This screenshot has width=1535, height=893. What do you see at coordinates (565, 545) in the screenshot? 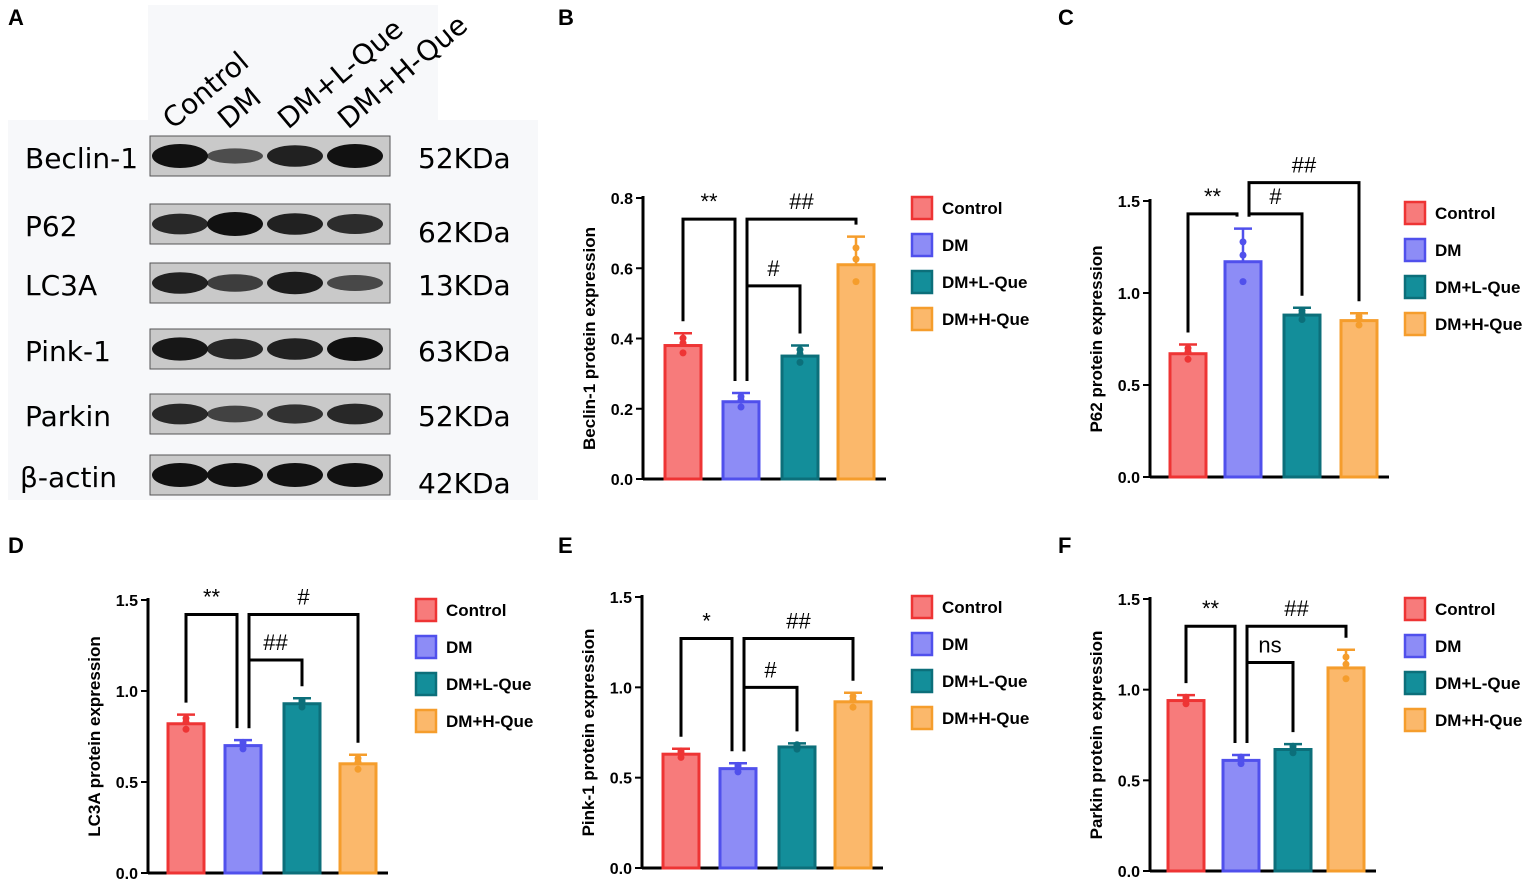
I see `panel-label: E` at bounding box center [565, 545].